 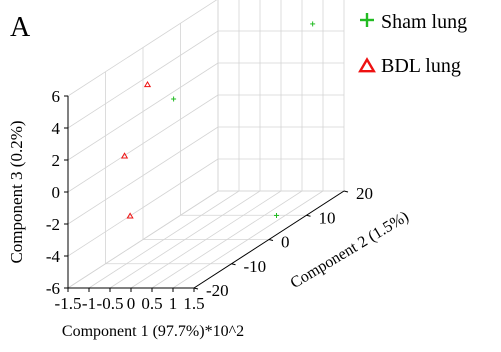 I want to click on legend-item-bdl: BDL lung, so click(x=409, y=66).